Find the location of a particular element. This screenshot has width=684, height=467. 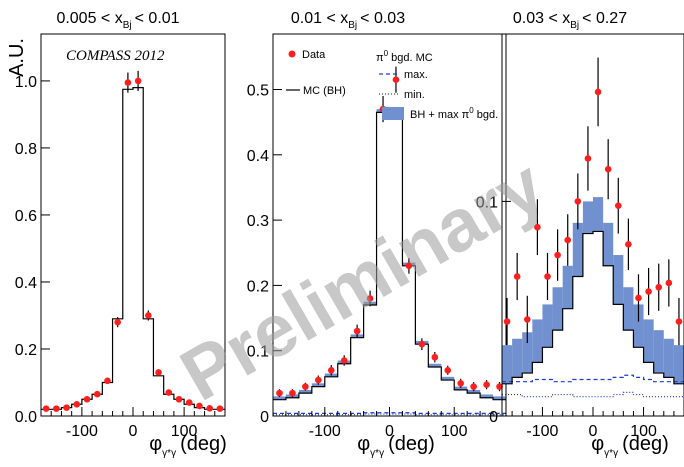

panel-title: 0.01 < xBj < 0.03 is located at coordinates (348, 20).